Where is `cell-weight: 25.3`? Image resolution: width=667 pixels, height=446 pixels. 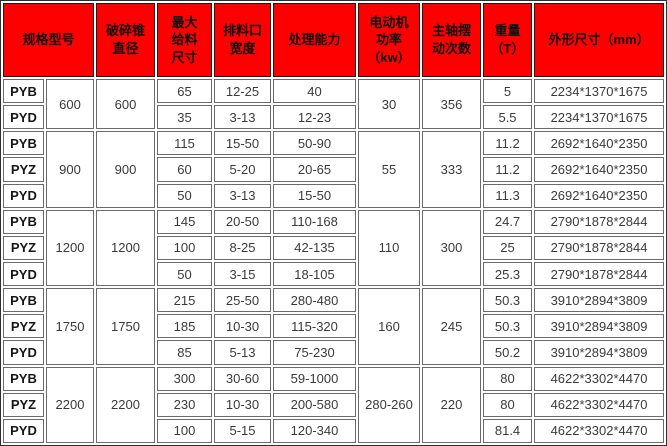
cell-weight: 25.3 is located at coordinates (508, 274).